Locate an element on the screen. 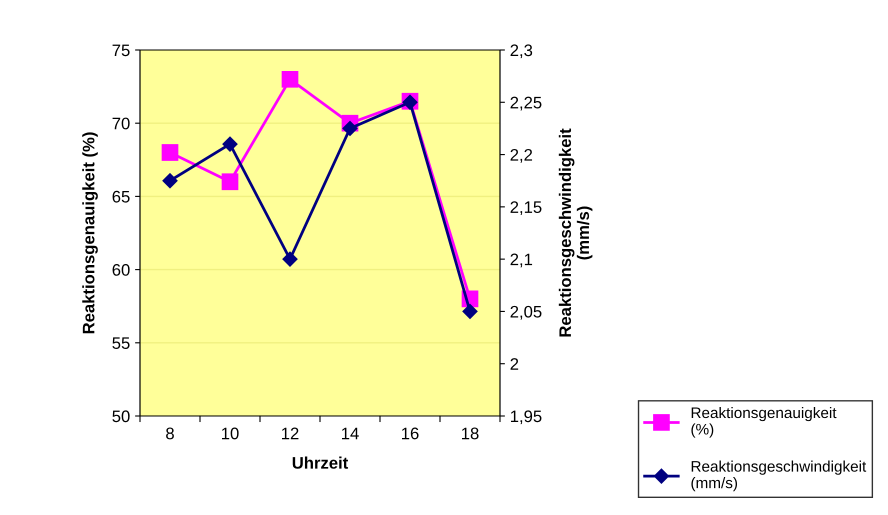 The width and height of the screenshot is (888, 515). y-tick-label: 70 is located at coordinates (121, 124).